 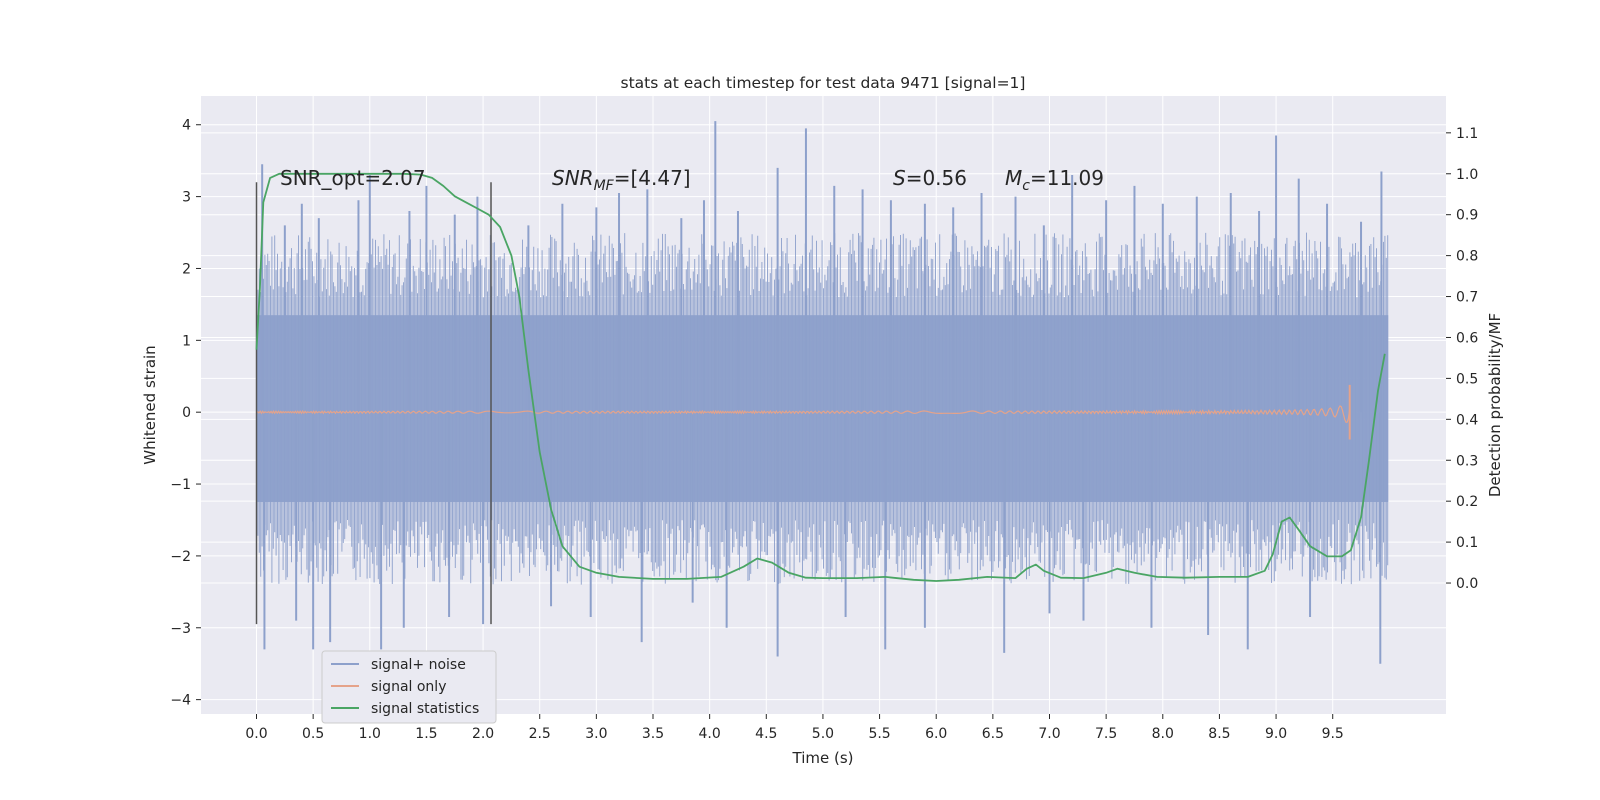 I want to click on x-tick-label: 8.5, so click(x=1219, y=734).